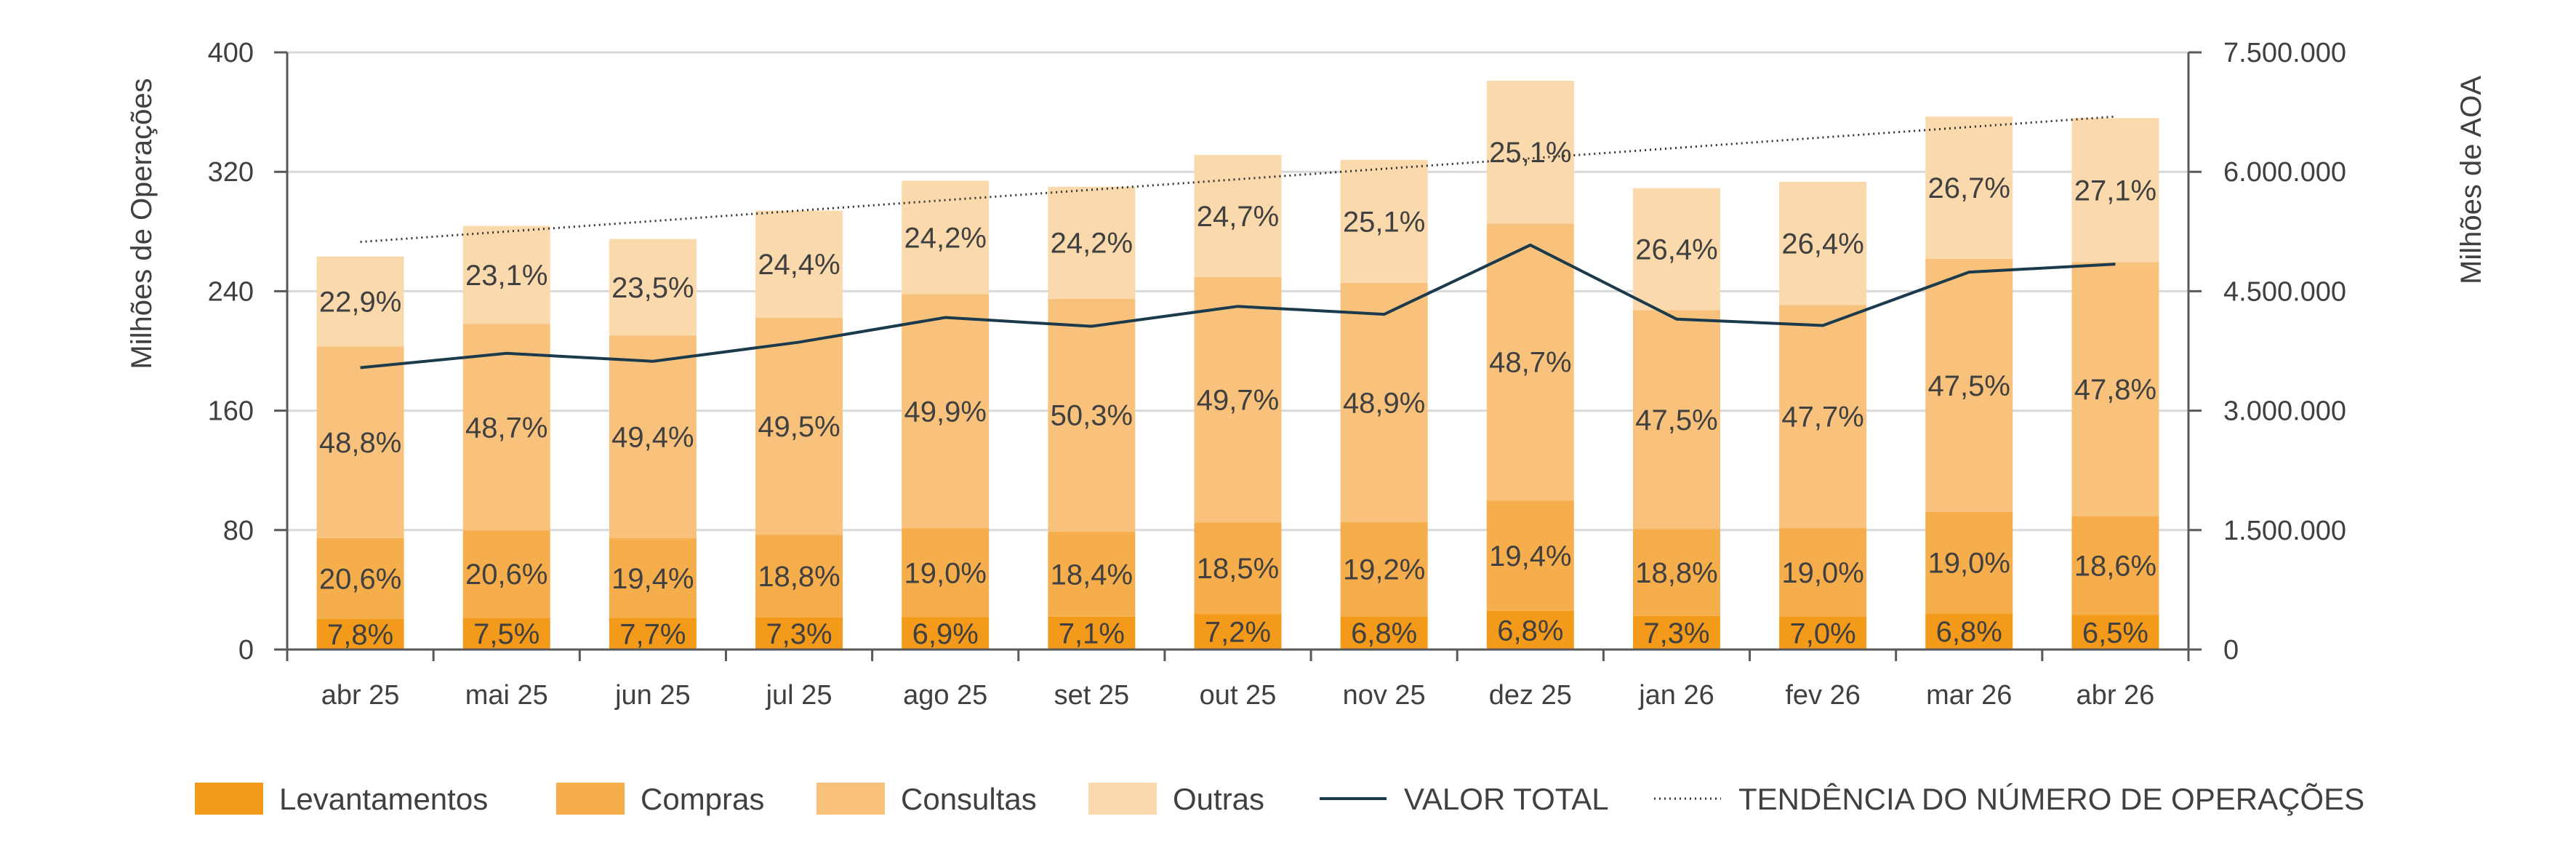 Image resolution: width=2576 pixels, height=859 pixels. What do you see at coordinates (2285, 53) in the screenshot?
I see `right-tick-label: 7.500.000` at bounding box center [2285, 53].